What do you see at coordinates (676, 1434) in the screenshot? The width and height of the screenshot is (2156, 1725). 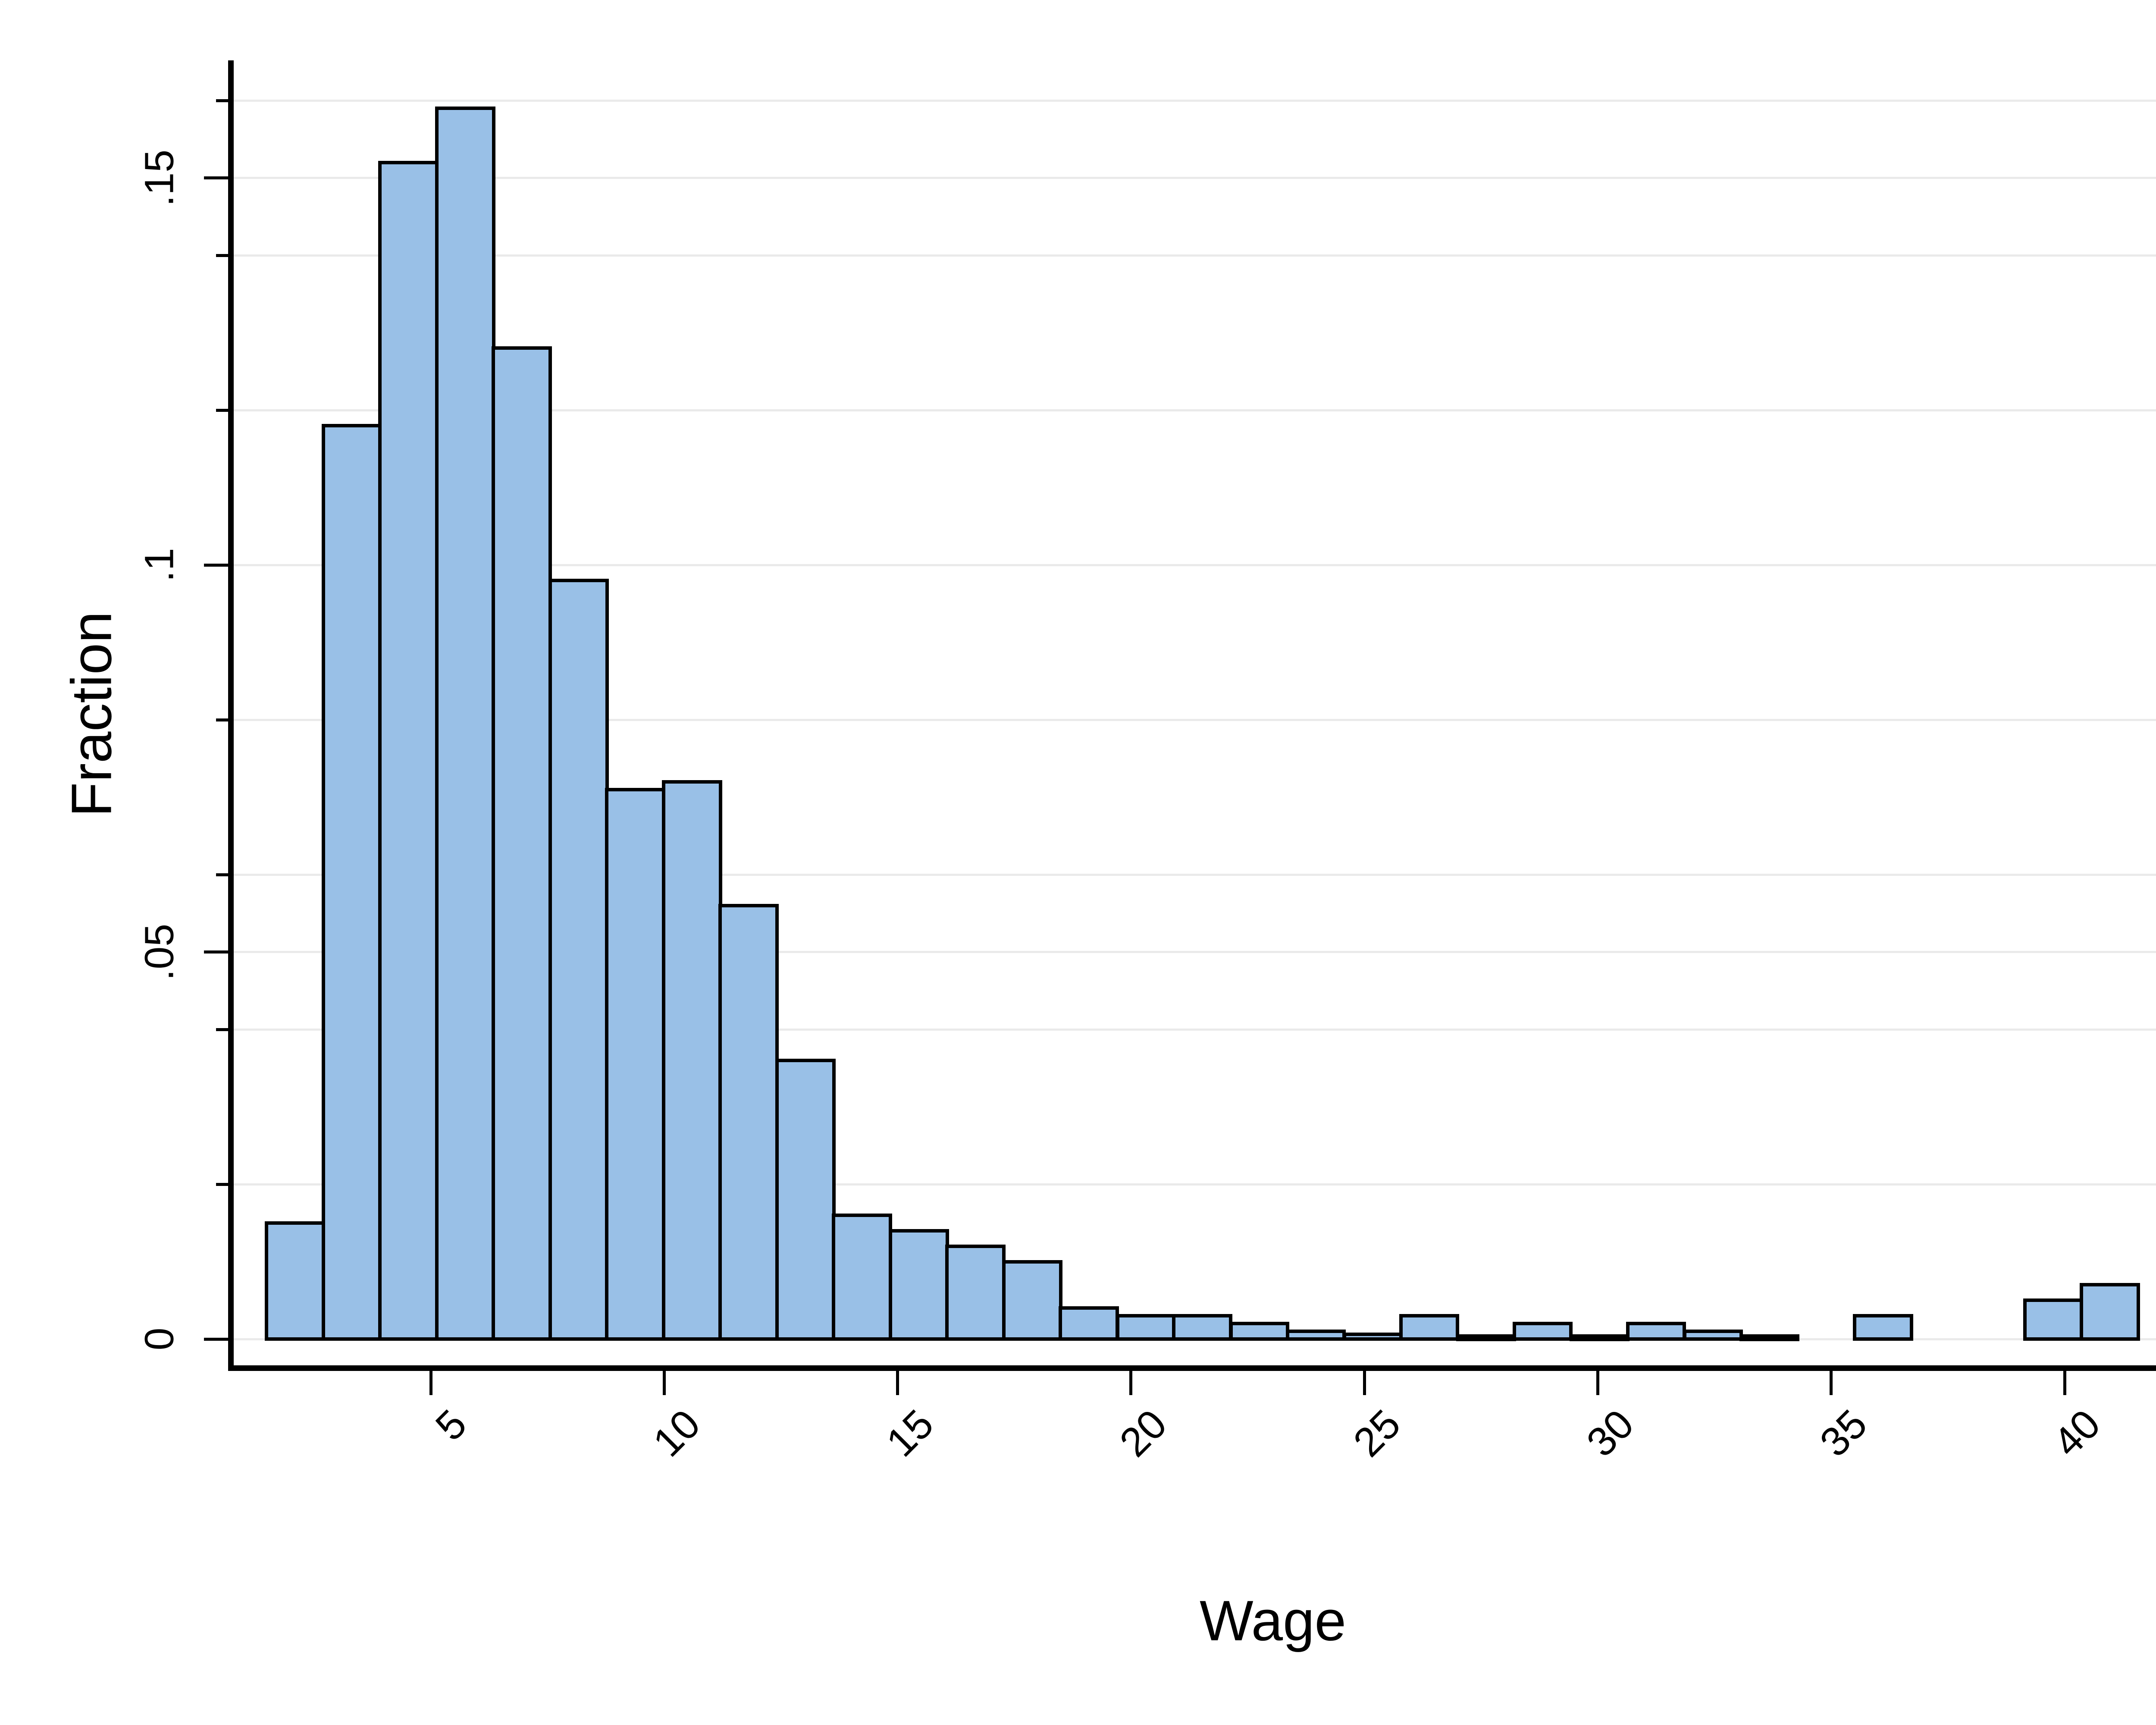 I see `x-tick-label: 10` at bounding box center [676, 1434].